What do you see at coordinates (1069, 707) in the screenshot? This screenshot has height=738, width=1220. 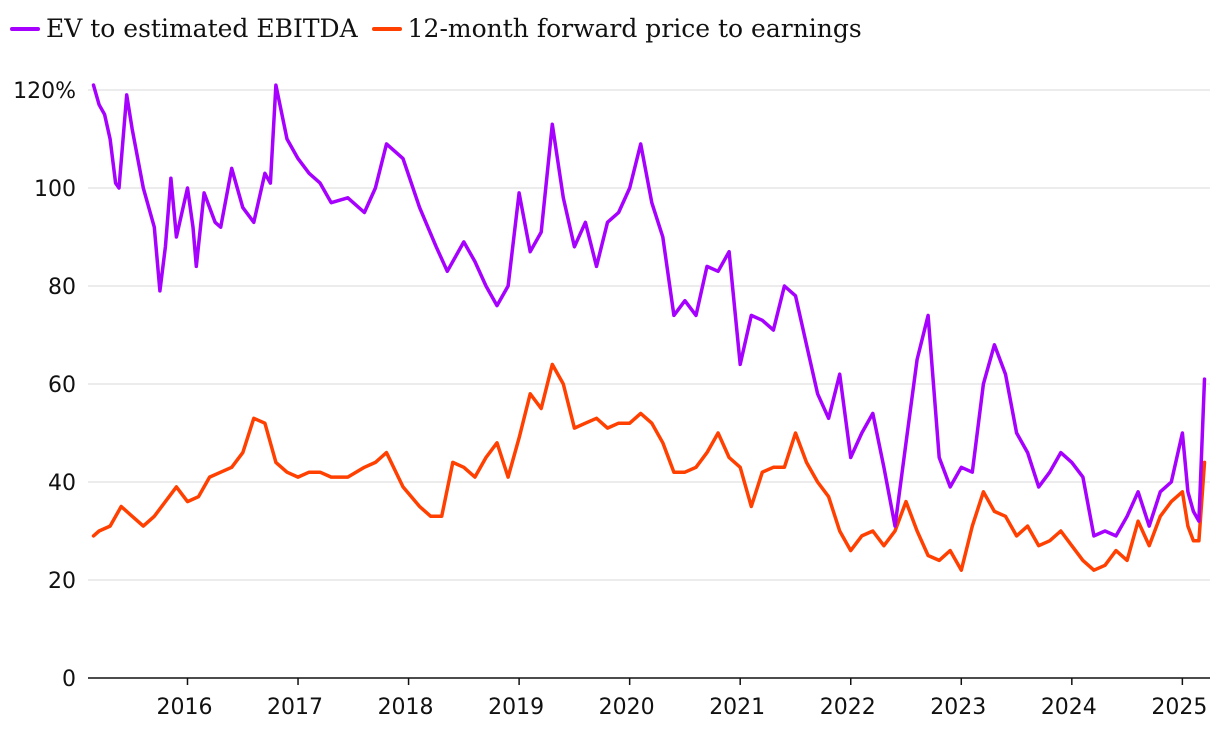 I see `x-tick-label-2024: 2024` at bounding box center [1069, 707].